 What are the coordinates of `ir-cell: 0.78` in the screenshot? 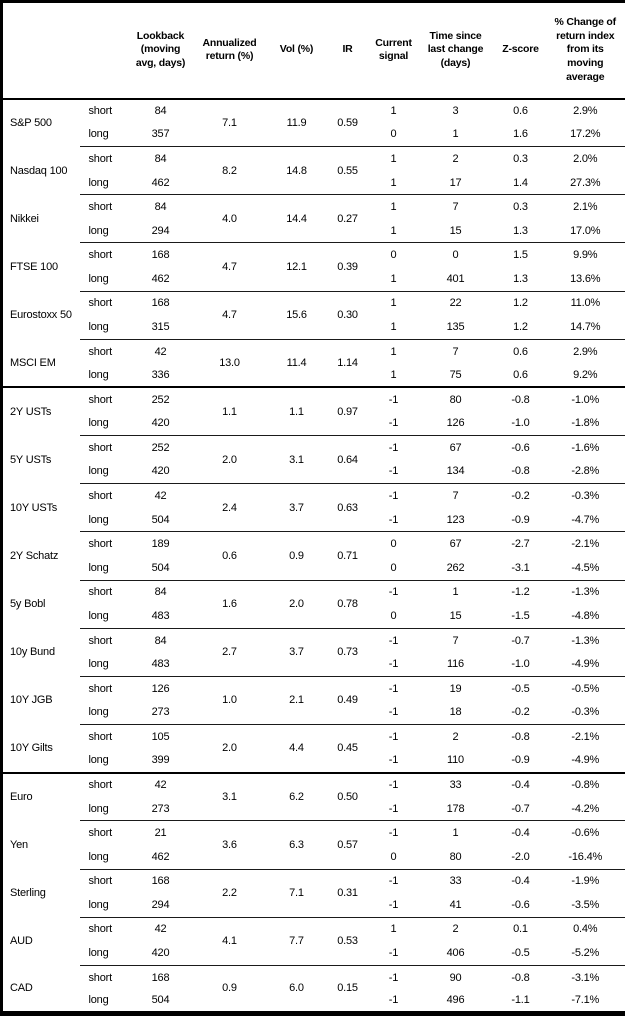 It's located at (347, 604).